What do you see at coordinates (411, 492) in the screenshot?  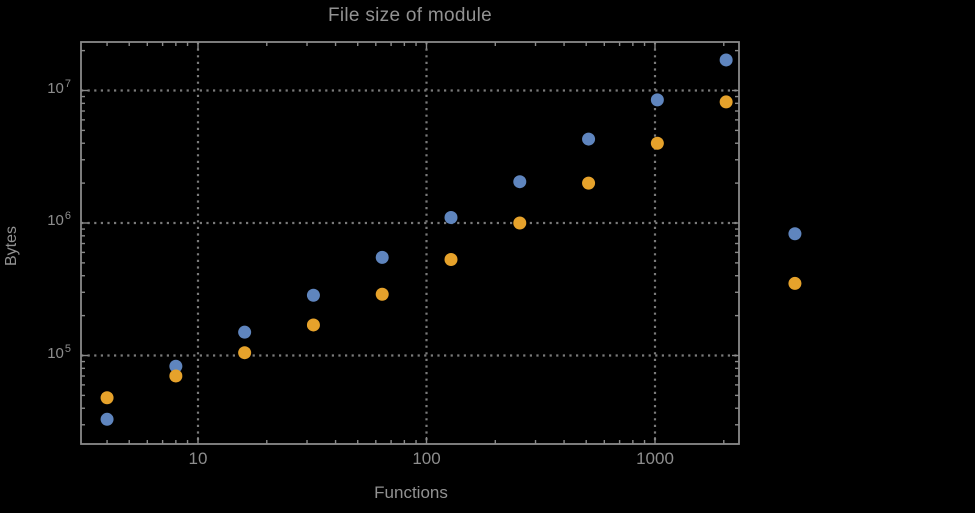 I see `x-axis-label: Functions` at bounding box center [411, 492].